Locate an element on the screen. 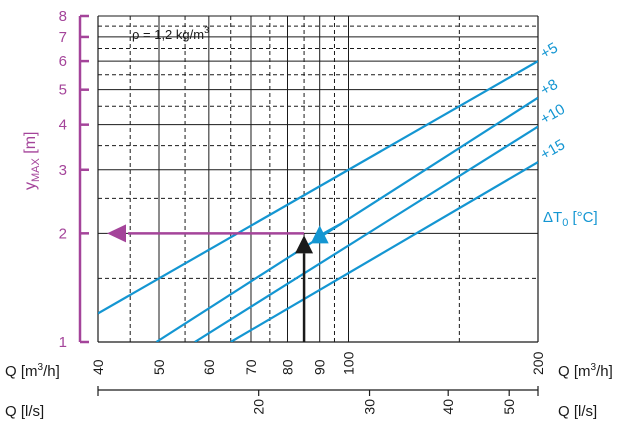  x-tick-label-m3h: 90 is located at coordinates (320, 367).